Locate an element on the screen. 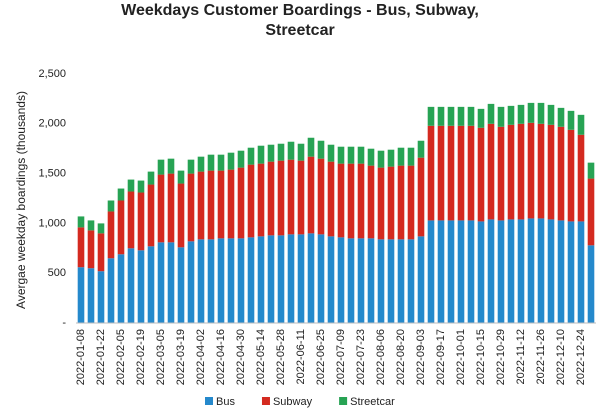 The image size is (602, 416). x-tick-label: 2022-07-09 is located at coordinates (341, 357).